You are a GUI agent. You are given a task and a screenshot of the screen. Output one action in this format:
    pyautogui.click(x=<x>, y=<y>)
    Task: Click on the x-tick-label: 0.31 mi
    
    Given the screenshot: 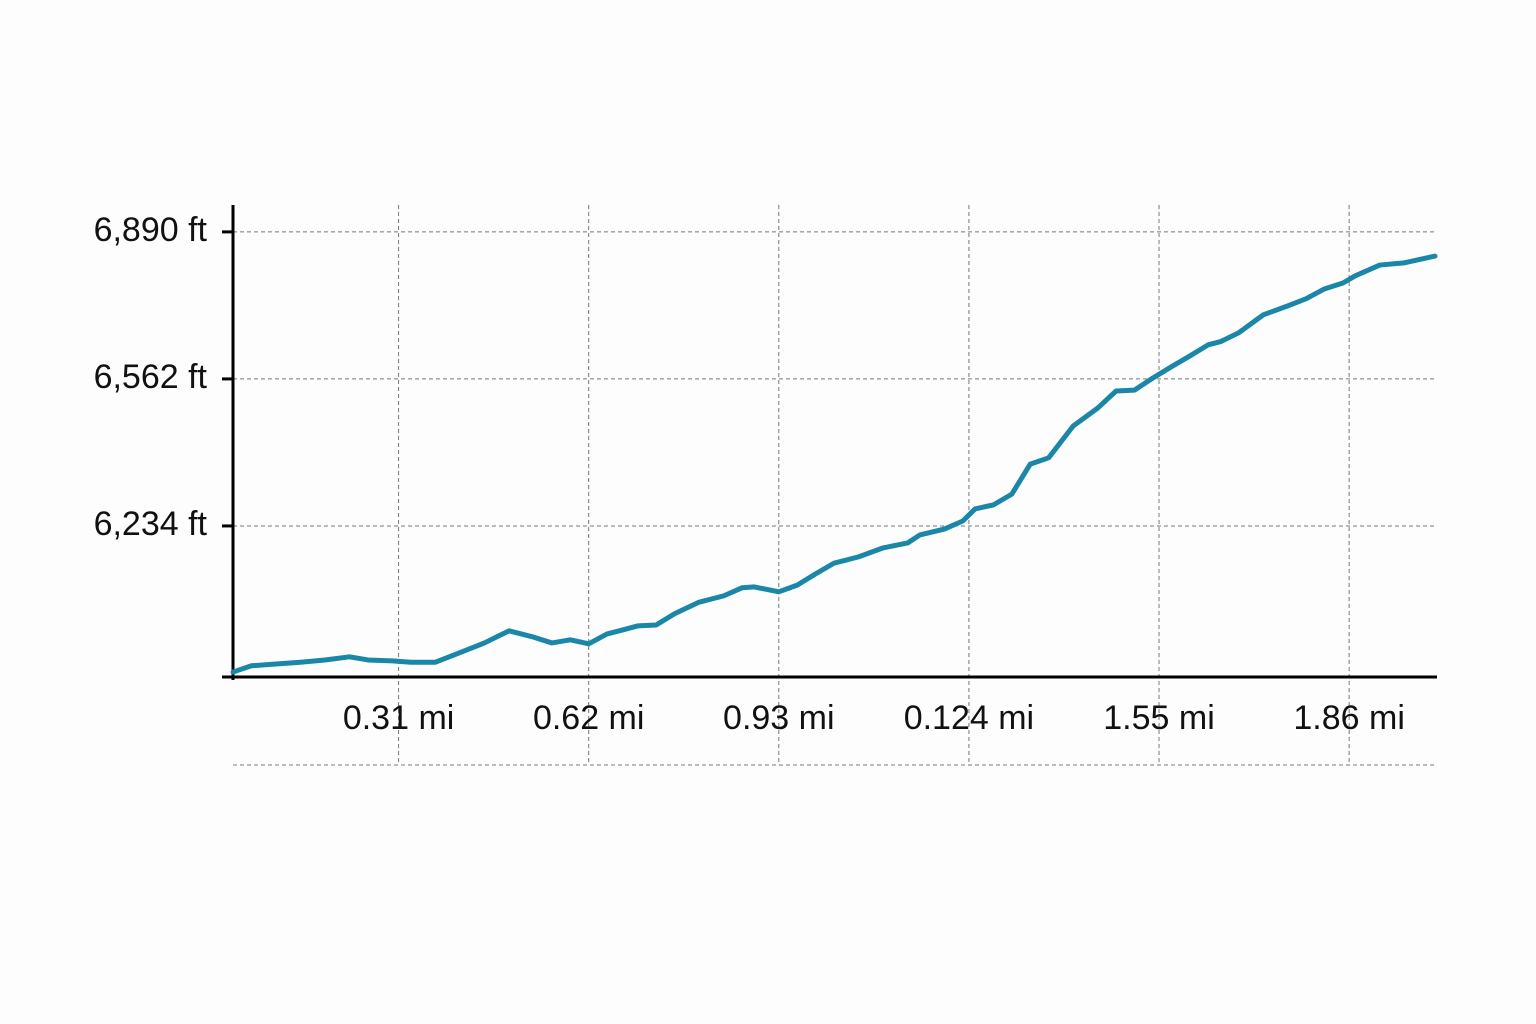 What is the action you would take?
    pyautogui.click(x=399, y=718)
    